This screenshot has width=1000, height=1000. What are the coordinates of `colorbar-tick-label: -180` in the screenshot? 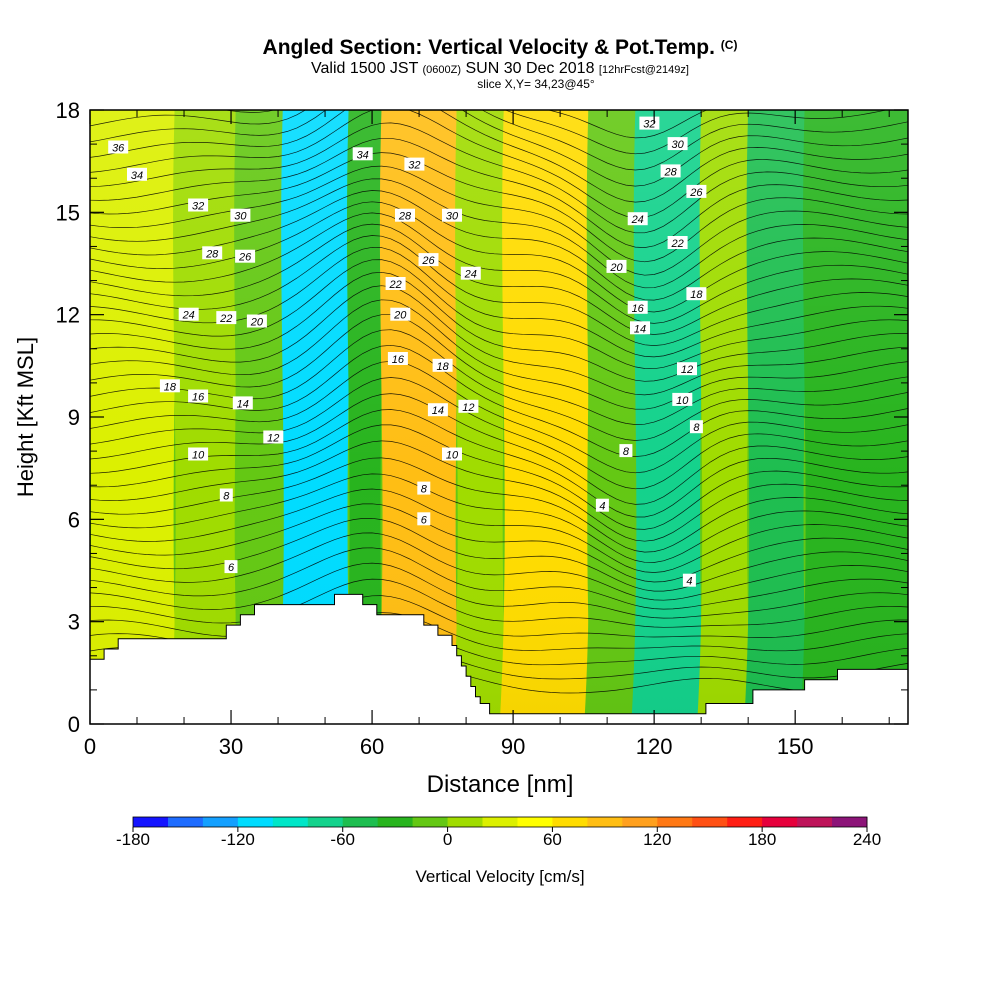 It's located at (133, 839).